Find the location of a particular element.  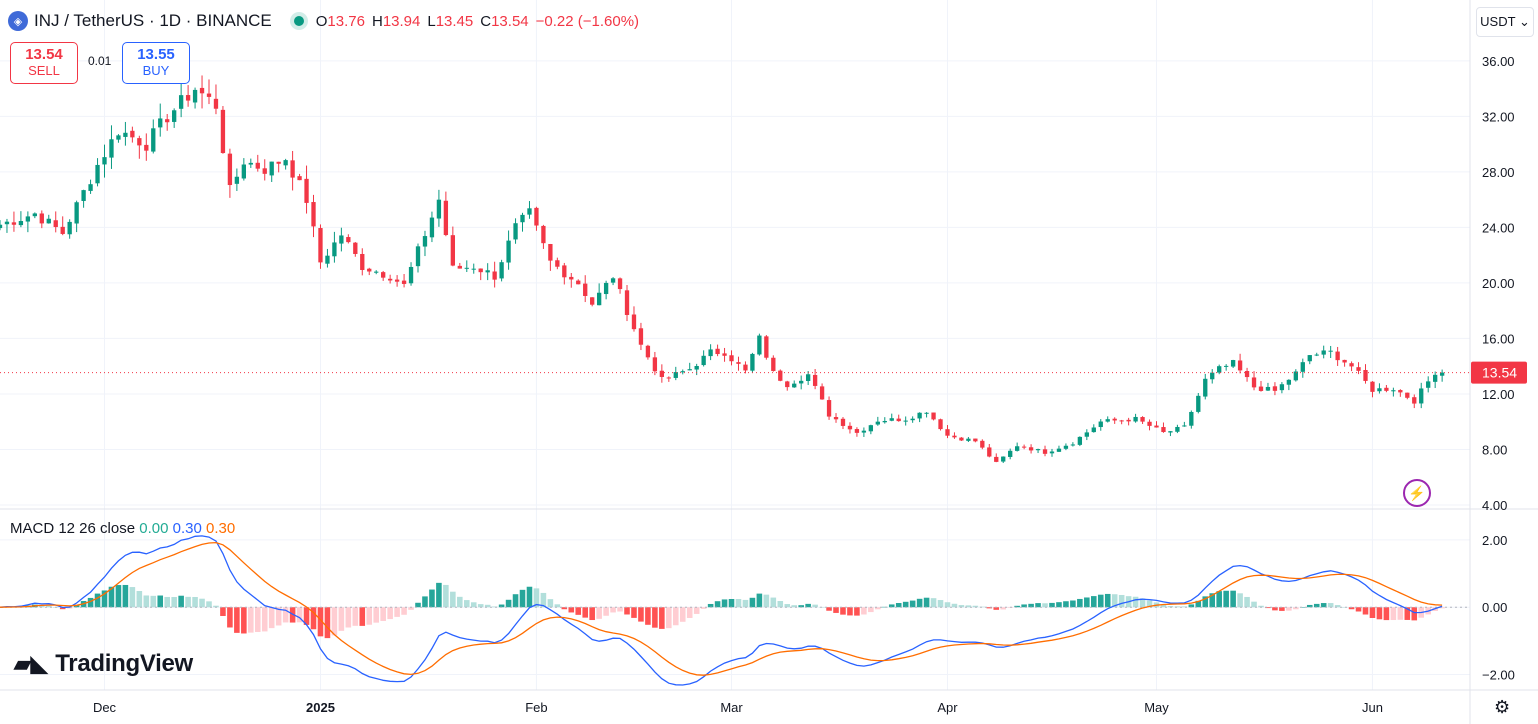

symbol-title: INJ / TetherUS · 1D · BINANCE is located at coordinates (153, 20).